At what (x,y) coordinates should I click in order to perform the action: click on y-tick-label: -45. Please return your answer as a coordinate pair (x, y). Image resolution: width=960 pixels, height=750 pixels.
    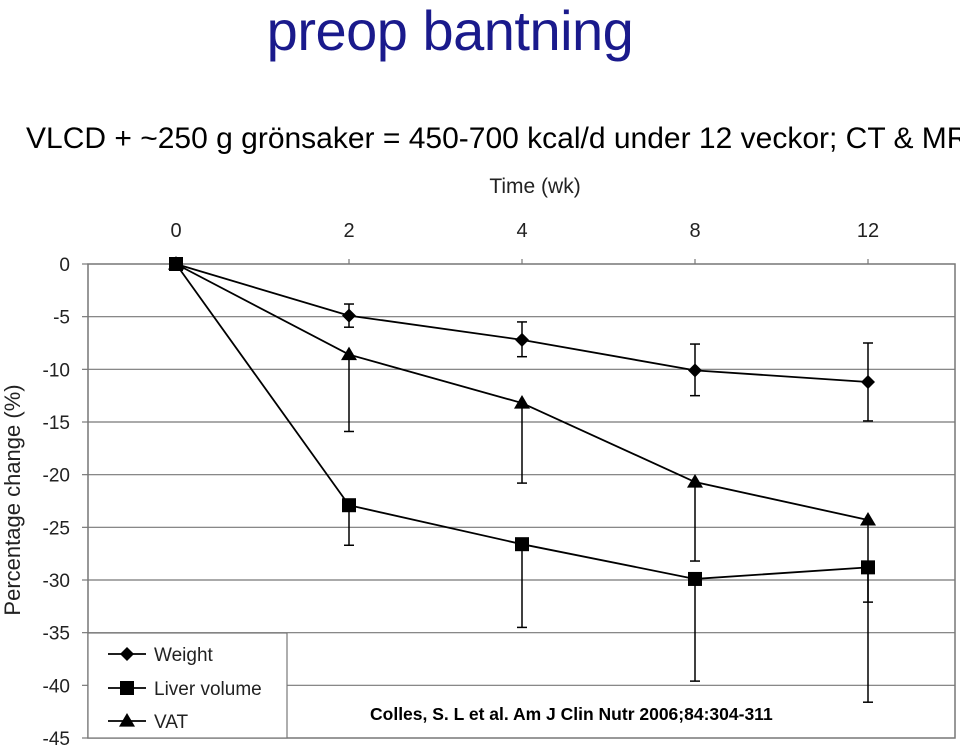
    Looking at the image, I should click on (56, 739).